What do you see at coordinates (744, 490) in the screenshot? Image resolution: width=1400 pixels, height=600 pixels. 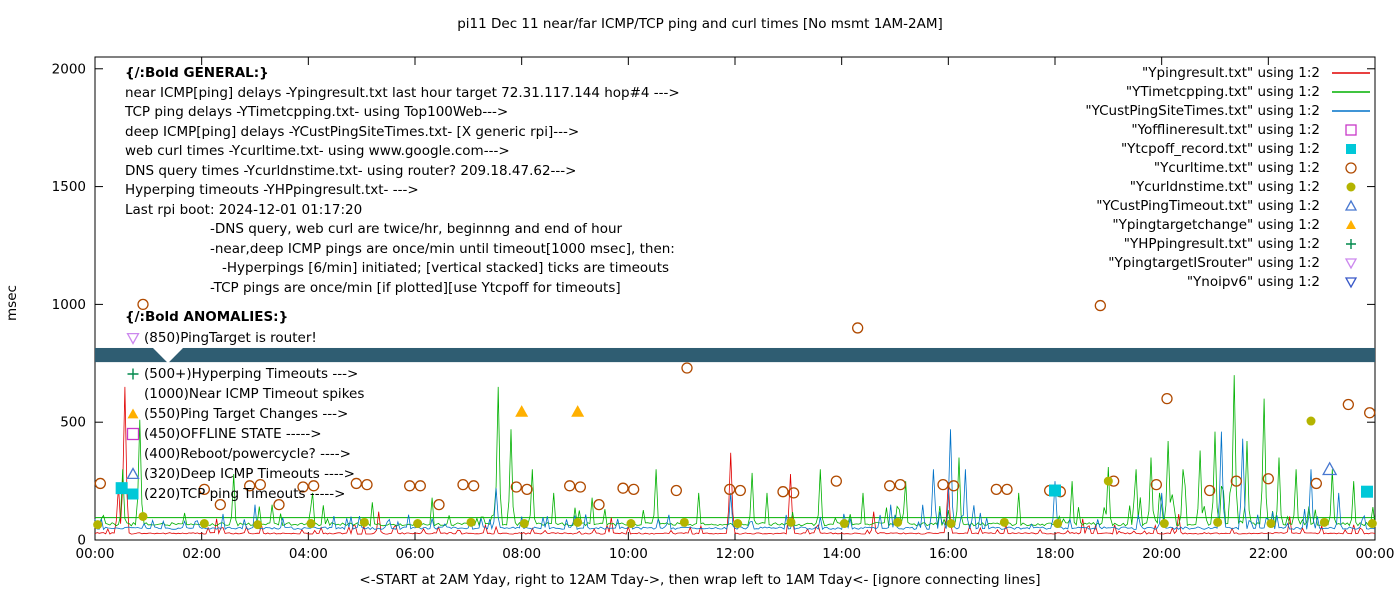 I see `point-series-Ytcpoff_record.txt` at bounding box center [744, 490].